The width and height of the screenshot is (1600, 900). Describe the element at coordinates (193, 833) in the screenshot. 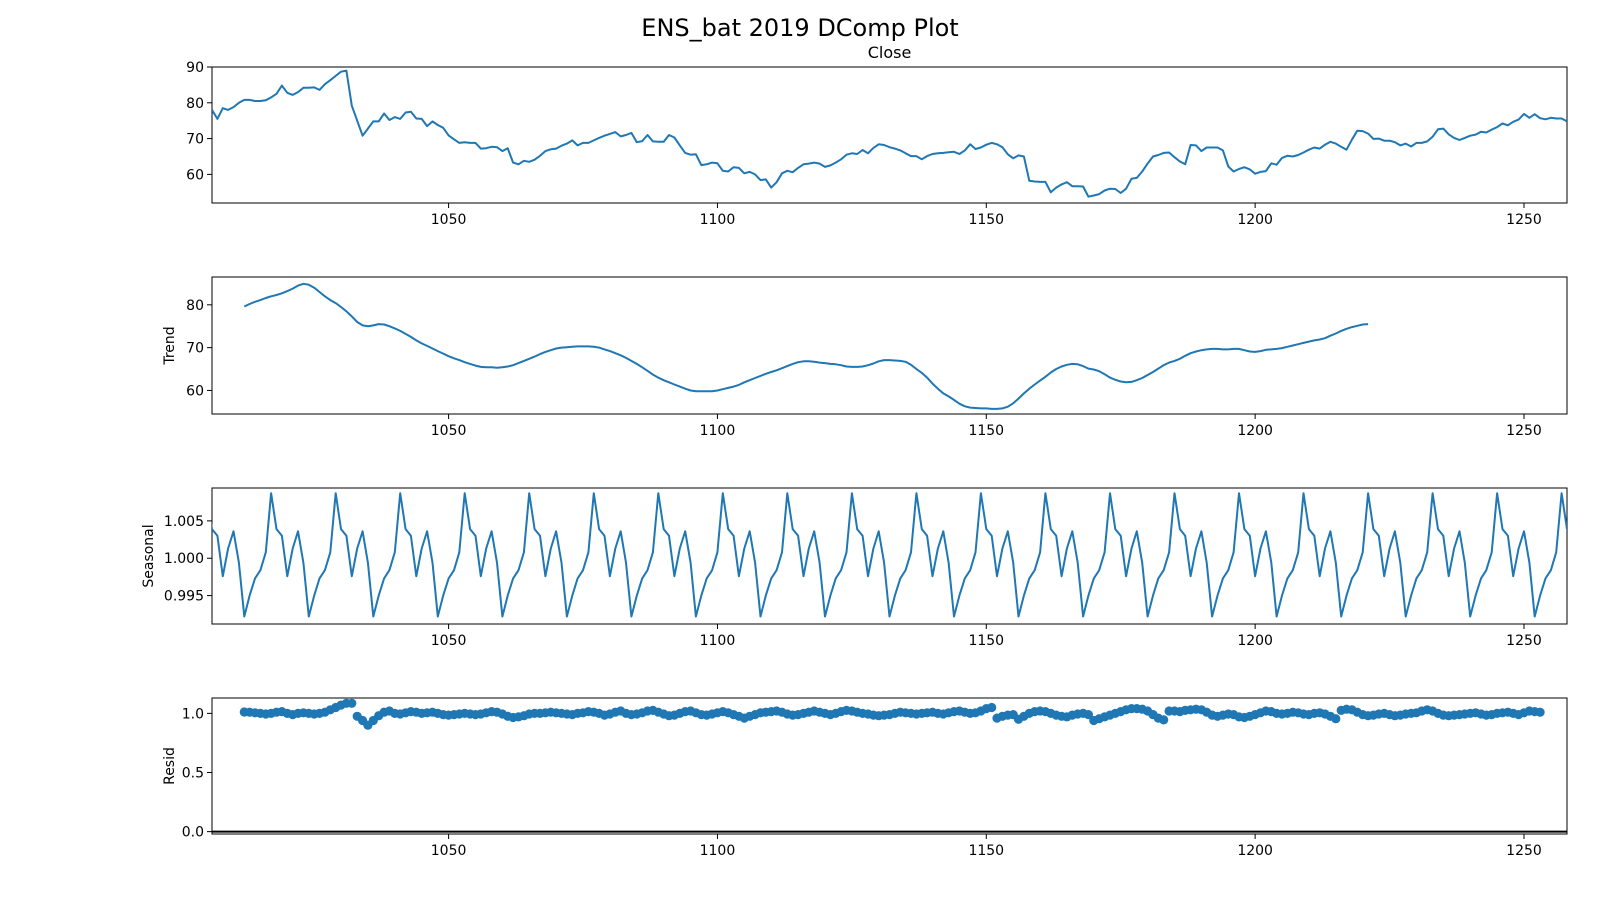

I see `y-tick-label: 0.0` at that location.